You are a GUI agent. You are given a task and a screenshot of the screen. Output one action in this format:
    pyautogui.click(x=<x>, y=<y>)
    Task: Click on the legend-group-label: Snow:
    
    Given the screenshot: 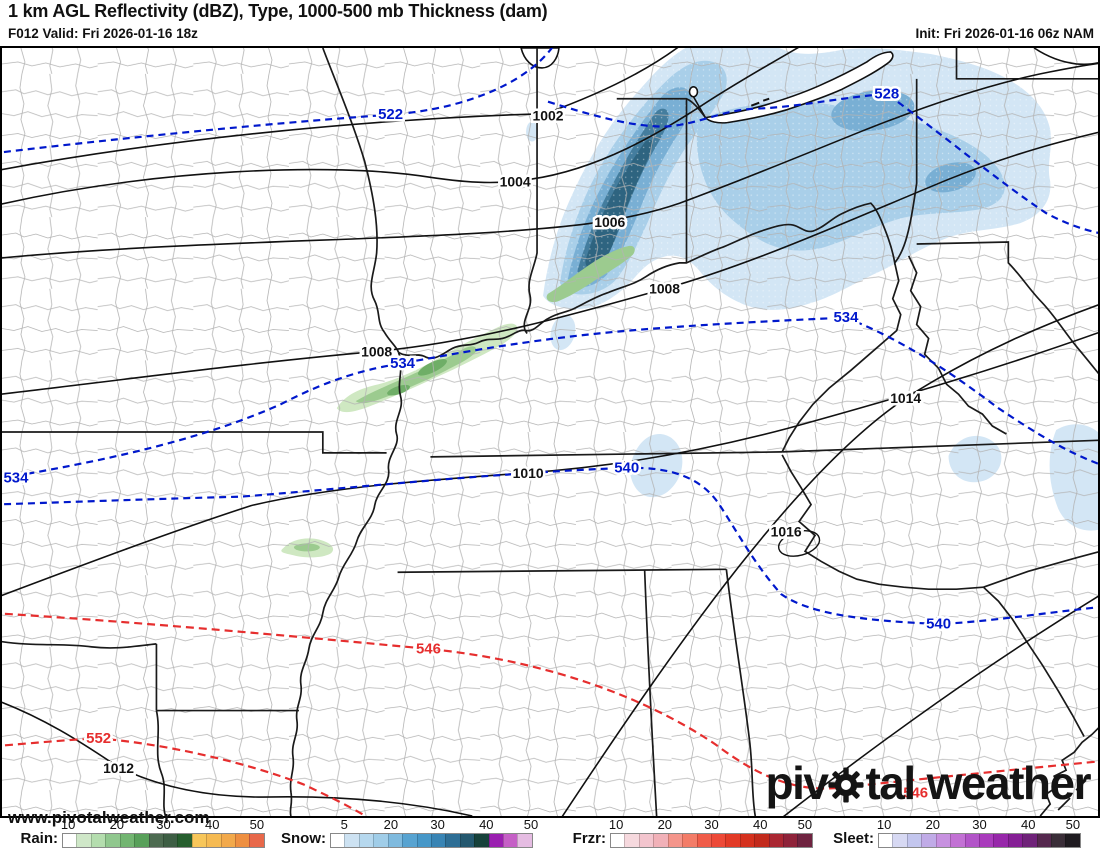 What is the action you would take?
    pyautogui.click(x=303, y=838)
    